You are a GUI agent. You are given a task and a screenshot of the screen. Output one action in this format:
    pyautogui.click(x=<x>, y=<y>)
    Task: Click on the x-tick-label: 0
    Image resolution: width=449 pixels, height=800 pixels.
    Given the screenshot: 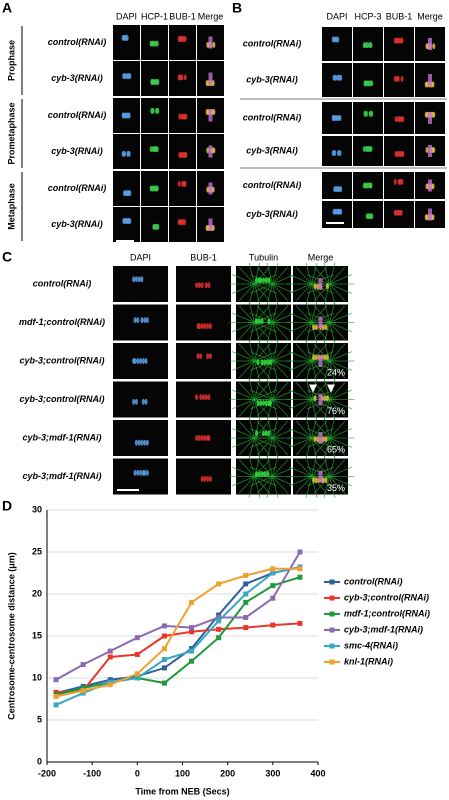 What is the action you would take?
    pyautogui.click(x=137, y=773)
    